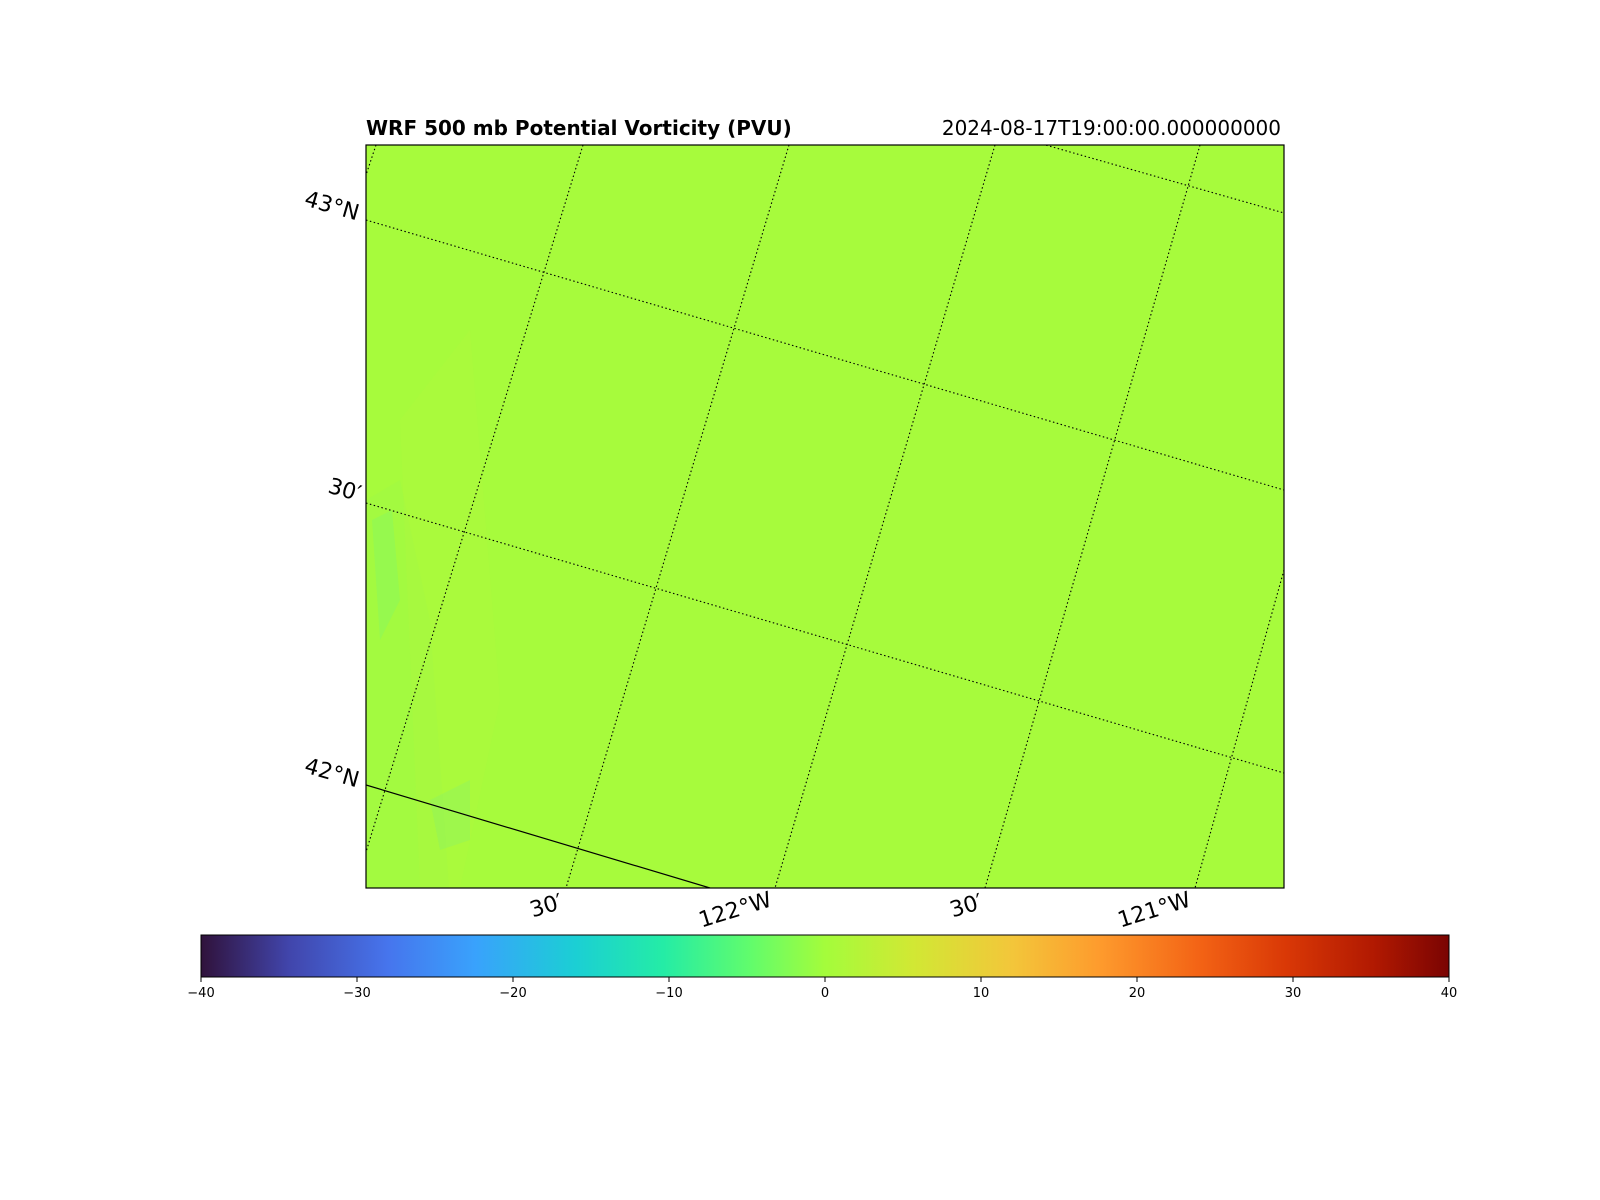  Describe the element at coordinates (513, 993) in the screenshot. I see `colorbar-tick-label: −20` at that location.